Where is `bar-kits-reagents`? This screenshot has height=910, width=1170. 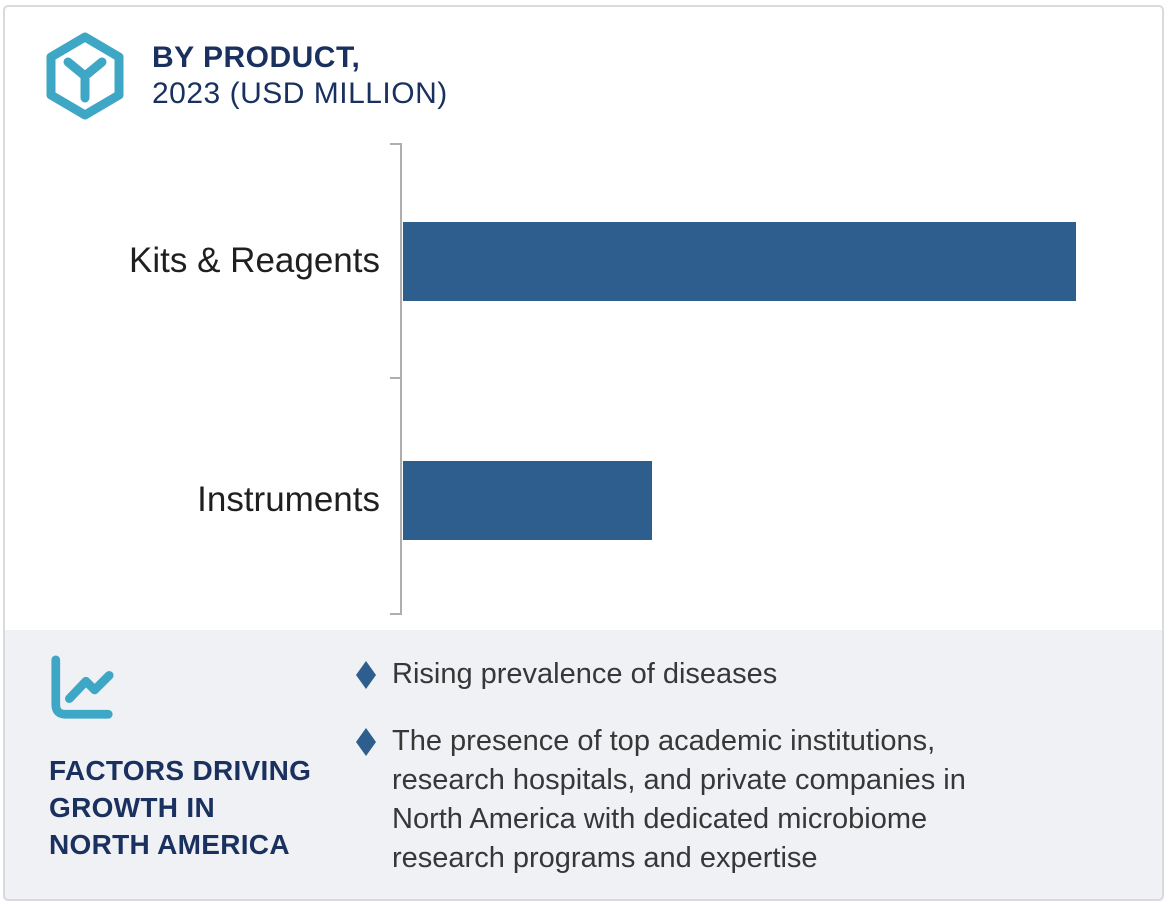
bar-kits-reagents is located at coordinates (739, 261).